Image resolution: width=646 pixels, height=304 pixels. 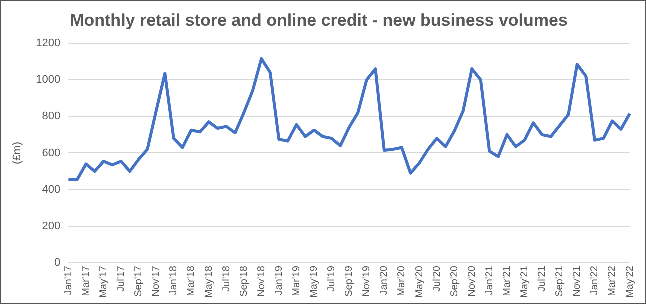 I want to click on x-tick-label: Mar'20, so click(x=402, y=281).